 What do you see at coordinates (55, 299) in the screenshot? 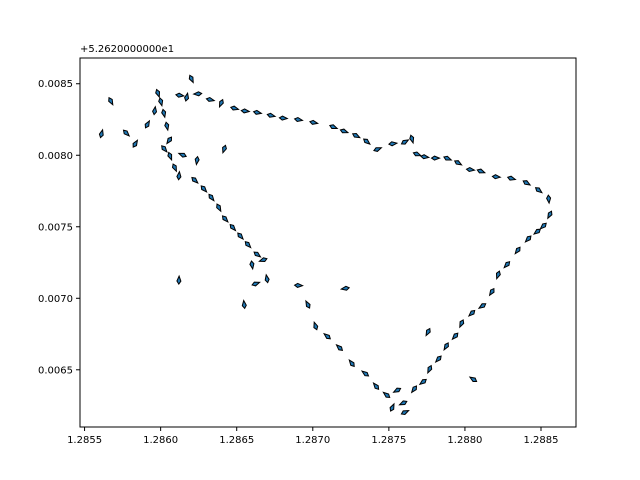
I see `y-tick-label: 0.0070` at bounding box center [55, 299].